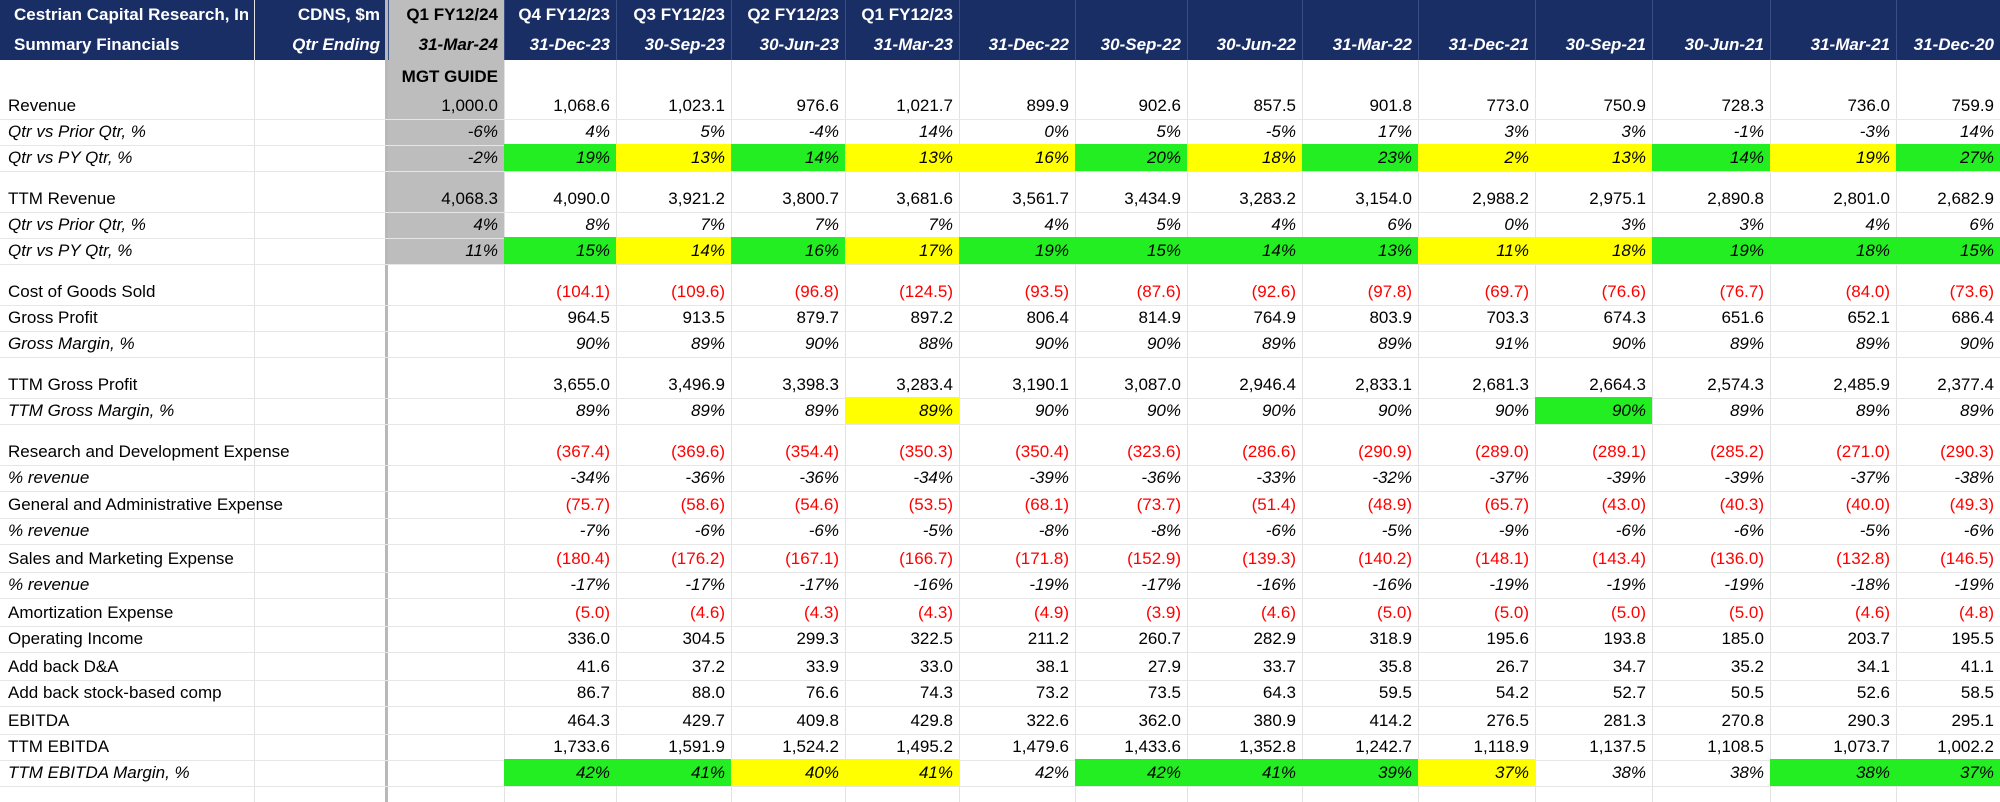 The image size is (2000, 802). Describe the element at coordinates (1360, 157) in the screenshot. I see `table-cell: 23%` at that location.